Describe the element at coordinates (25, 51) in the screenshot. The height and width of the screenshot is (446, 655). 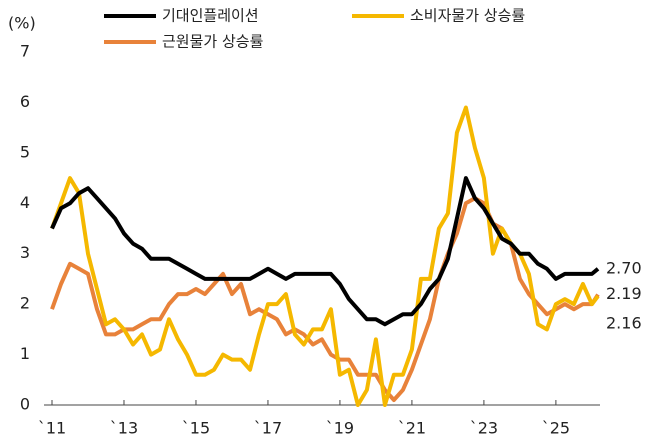
I see `y-tick-label: 7` at that location.